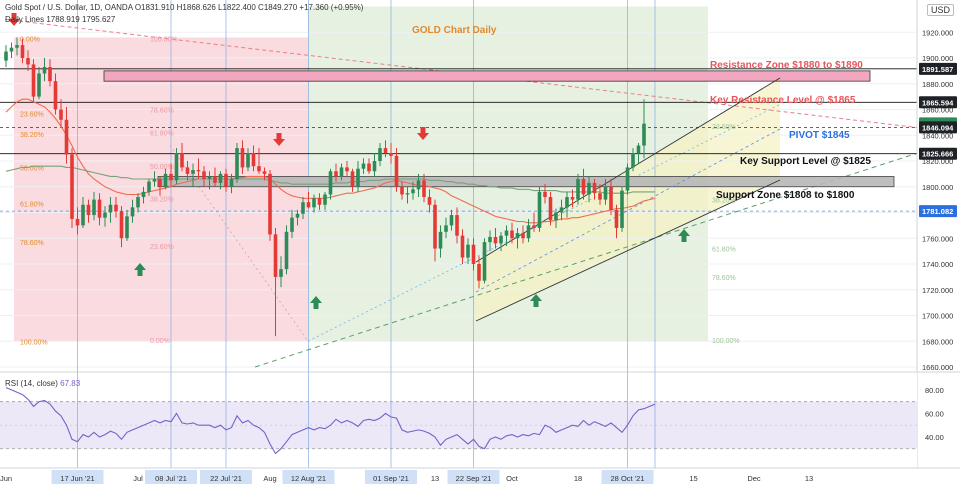  What do you see at coordinates (937, 211) in the screenshot?
I see `svg-text: 1781.082` at bounding box center [937, 211].